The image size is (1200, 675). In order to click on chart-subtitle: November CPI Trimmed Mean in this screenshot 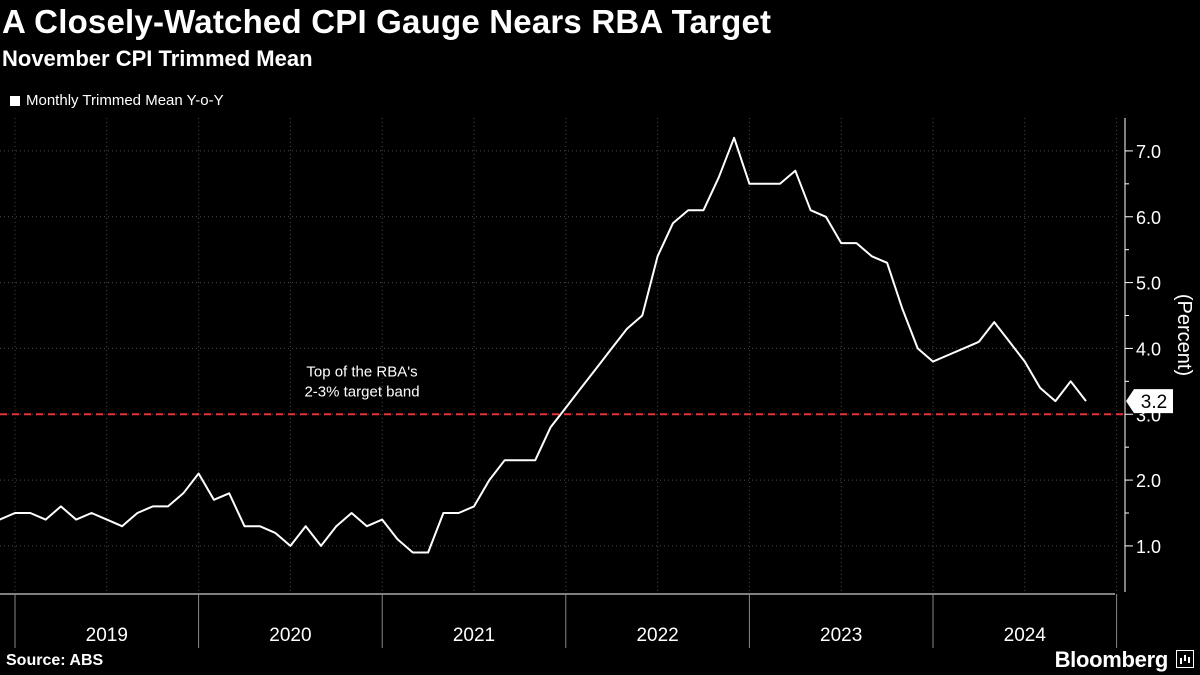, I will do `click(157, 58)`.